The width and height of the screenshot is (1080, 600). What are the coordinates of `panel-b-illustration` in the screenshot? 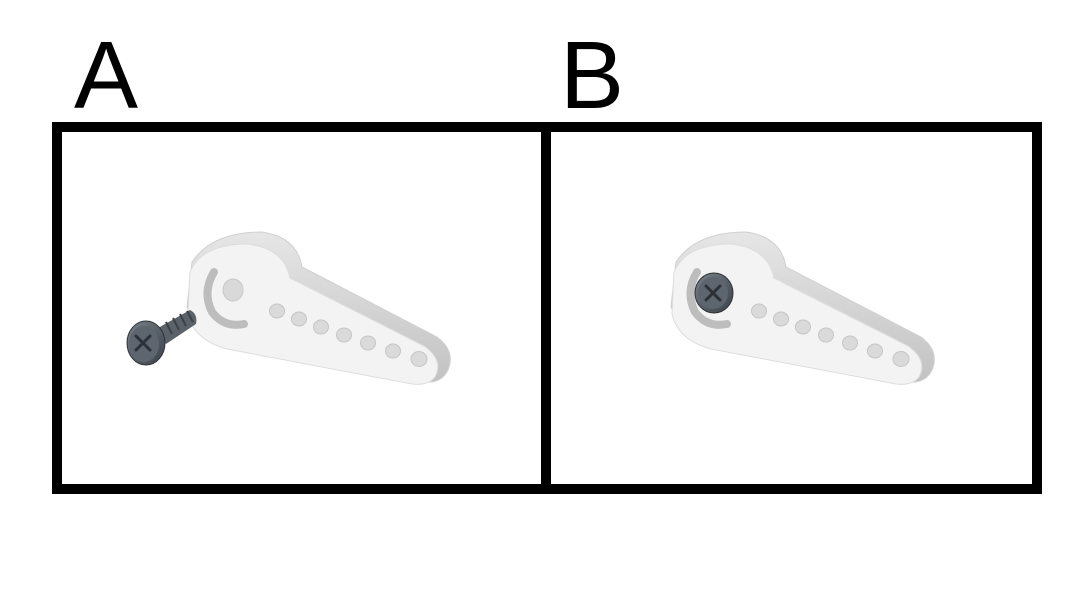 It's located at (802, 308).